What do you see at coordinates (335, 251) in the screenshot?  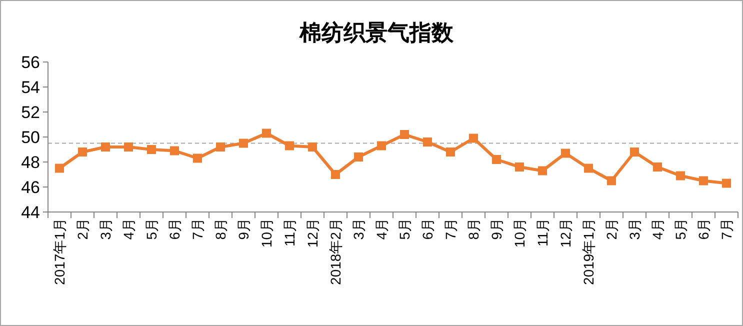 I see `x-tick-label: 2018年2月` at bounding box center [335, 251].